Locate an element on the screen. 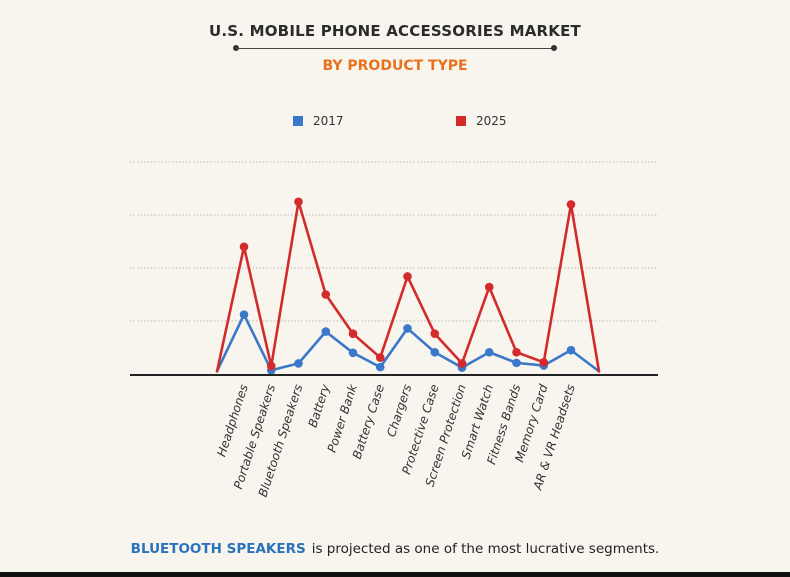 This screenshot has width=790, height=577. footer-highlight: BLUETOOTH SPEAKERS is located at coordinates (218, 549).